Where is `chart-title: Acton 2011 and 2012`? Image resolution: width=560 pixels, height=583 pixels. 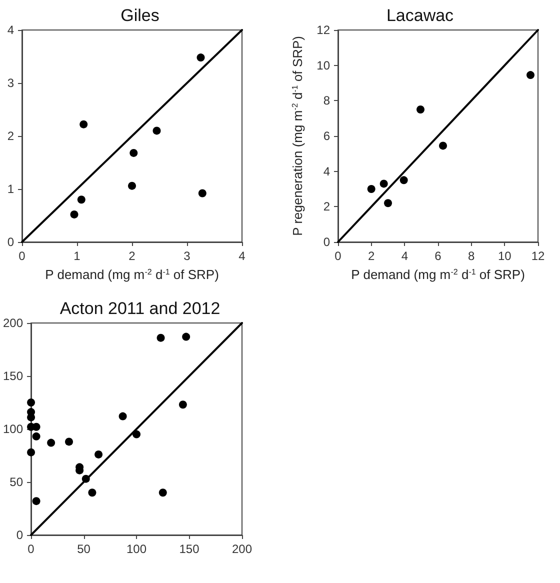
chart-title: Acton 2011 and 2012 is located at coordinates (140, 308).